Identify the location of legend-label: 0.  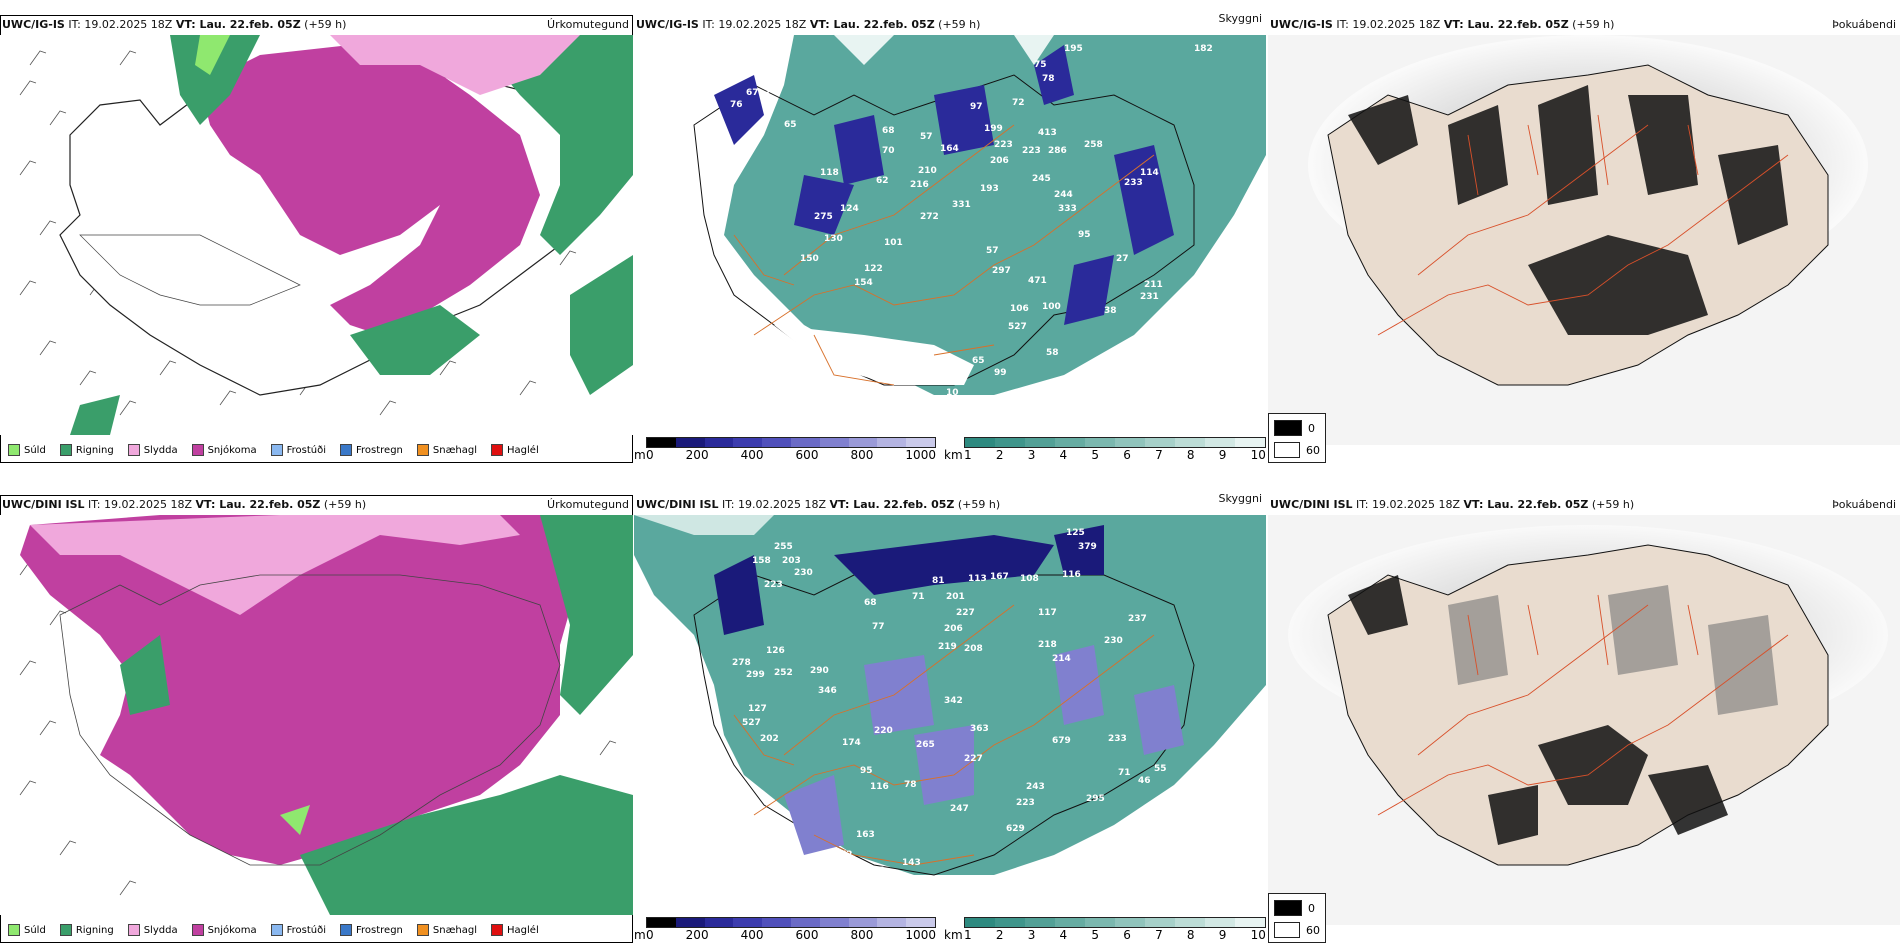
(1311, 908).